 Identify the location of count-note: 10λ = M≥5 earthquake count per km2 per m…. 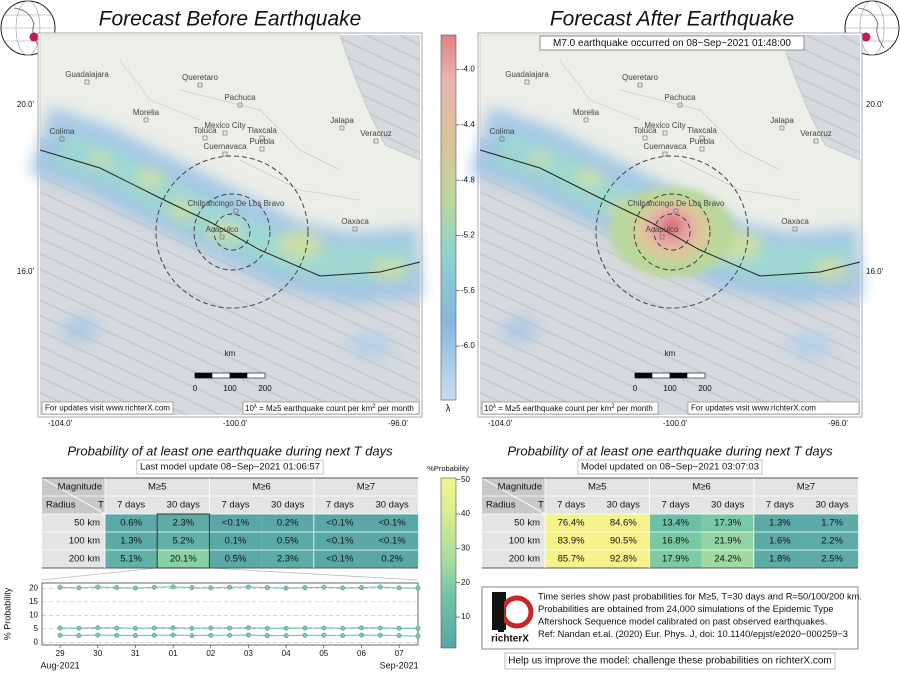
(568, 409).